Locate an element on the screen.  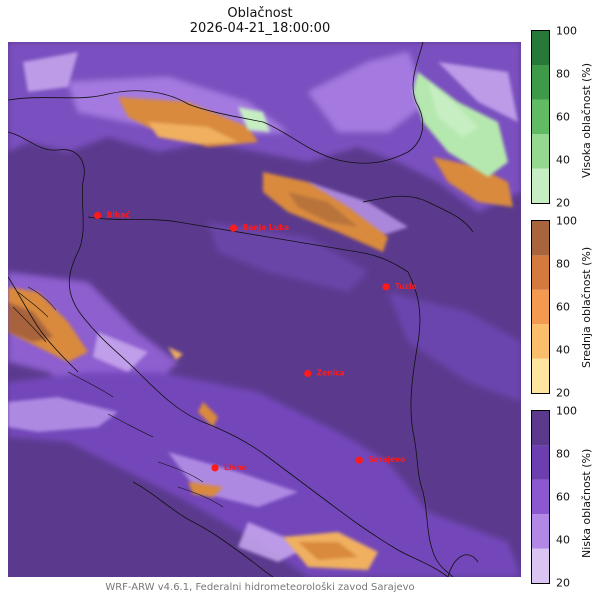
colorbar-2-tick-2: 80 is located at coordinates (563, 264).